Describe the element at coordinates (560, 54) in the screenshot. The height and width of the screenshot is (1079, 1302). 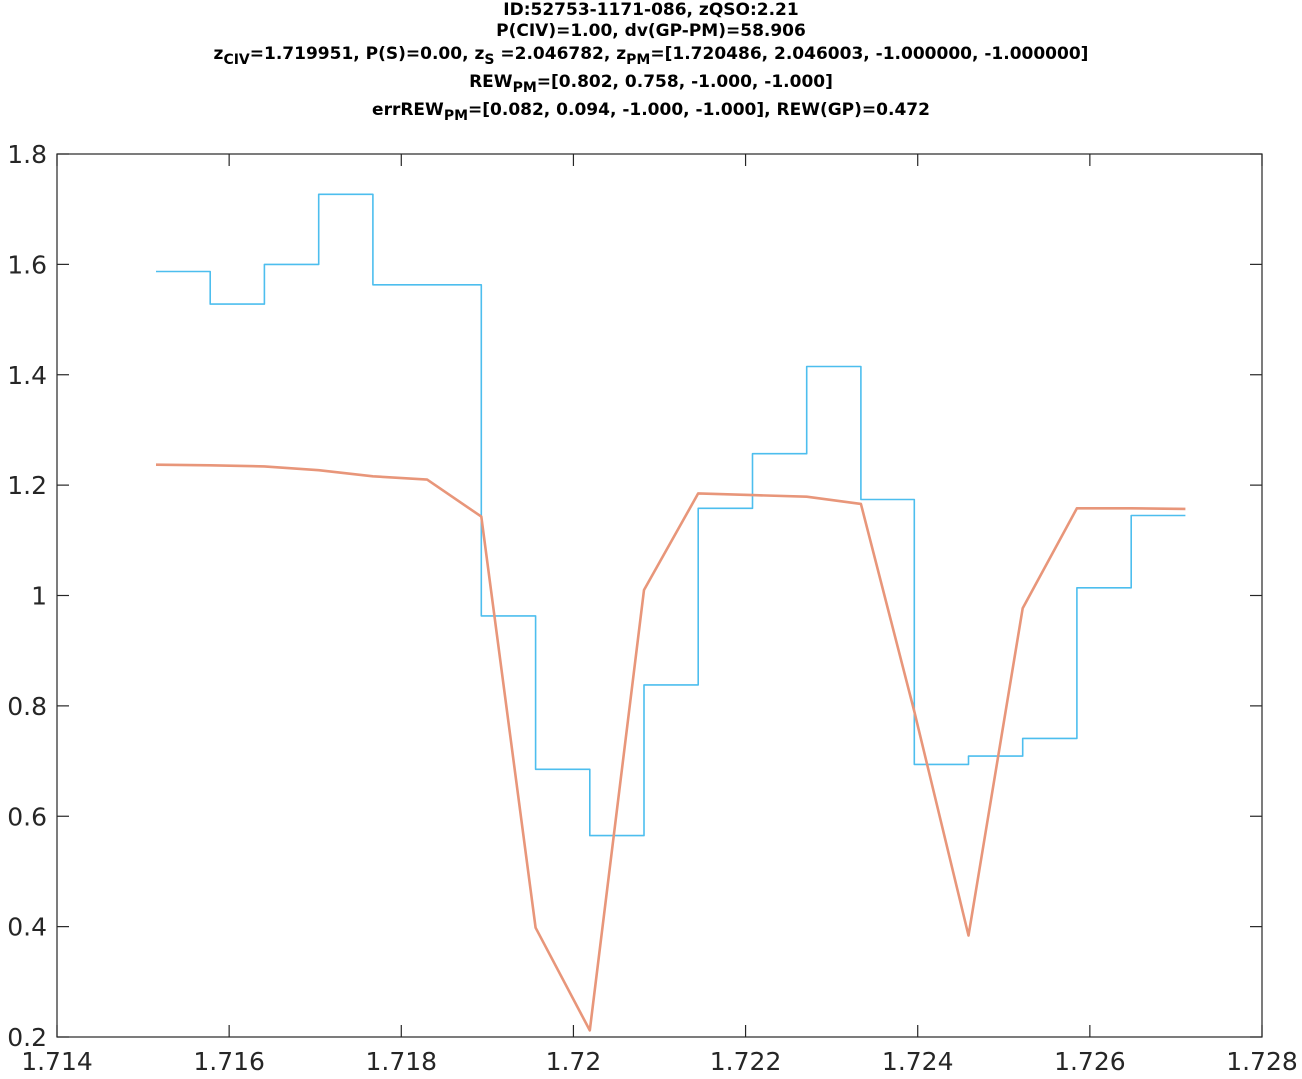
I see `title-part-b: =2.046782, z` at that location.